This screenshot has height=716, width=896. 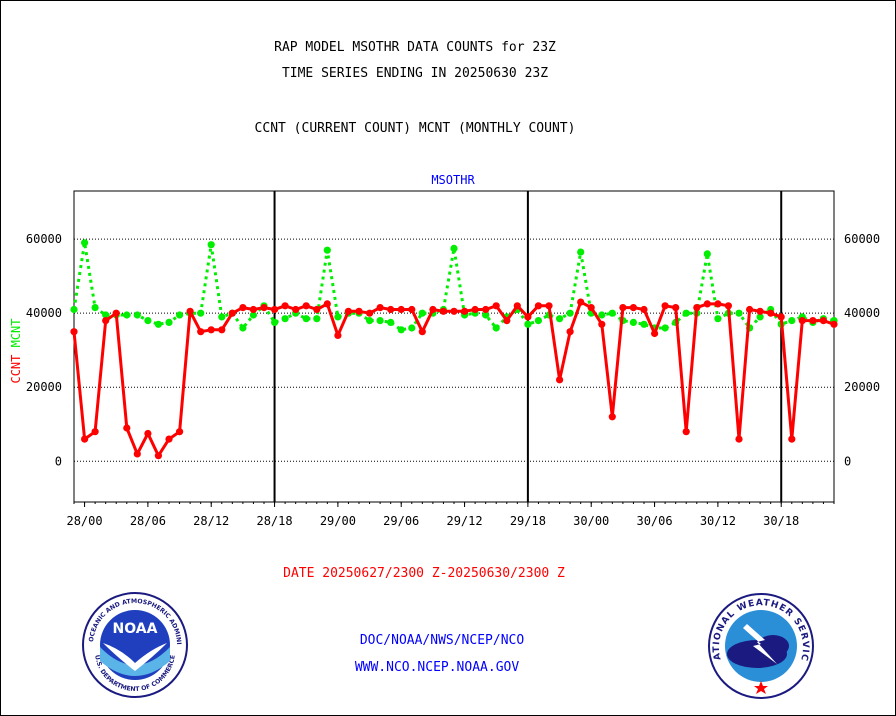 What do you see at coordinates (84, 521) in the screenshot?
I see `x-tick-label: 28/00` at bounding box center [84, 521].